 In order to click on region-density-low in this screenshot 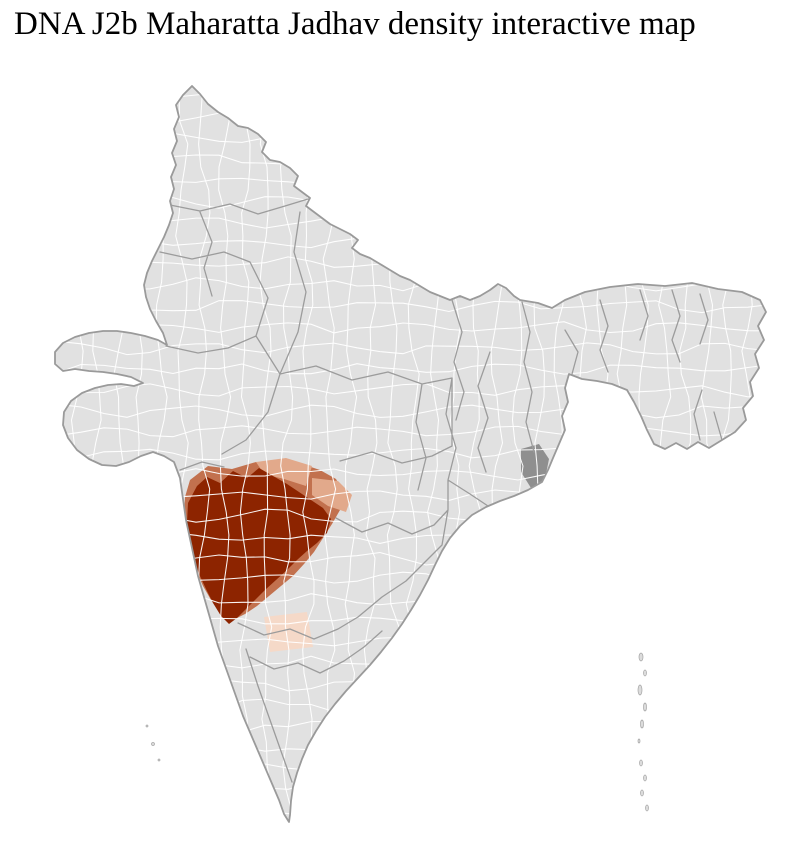, I will do `click(304, 485)`.